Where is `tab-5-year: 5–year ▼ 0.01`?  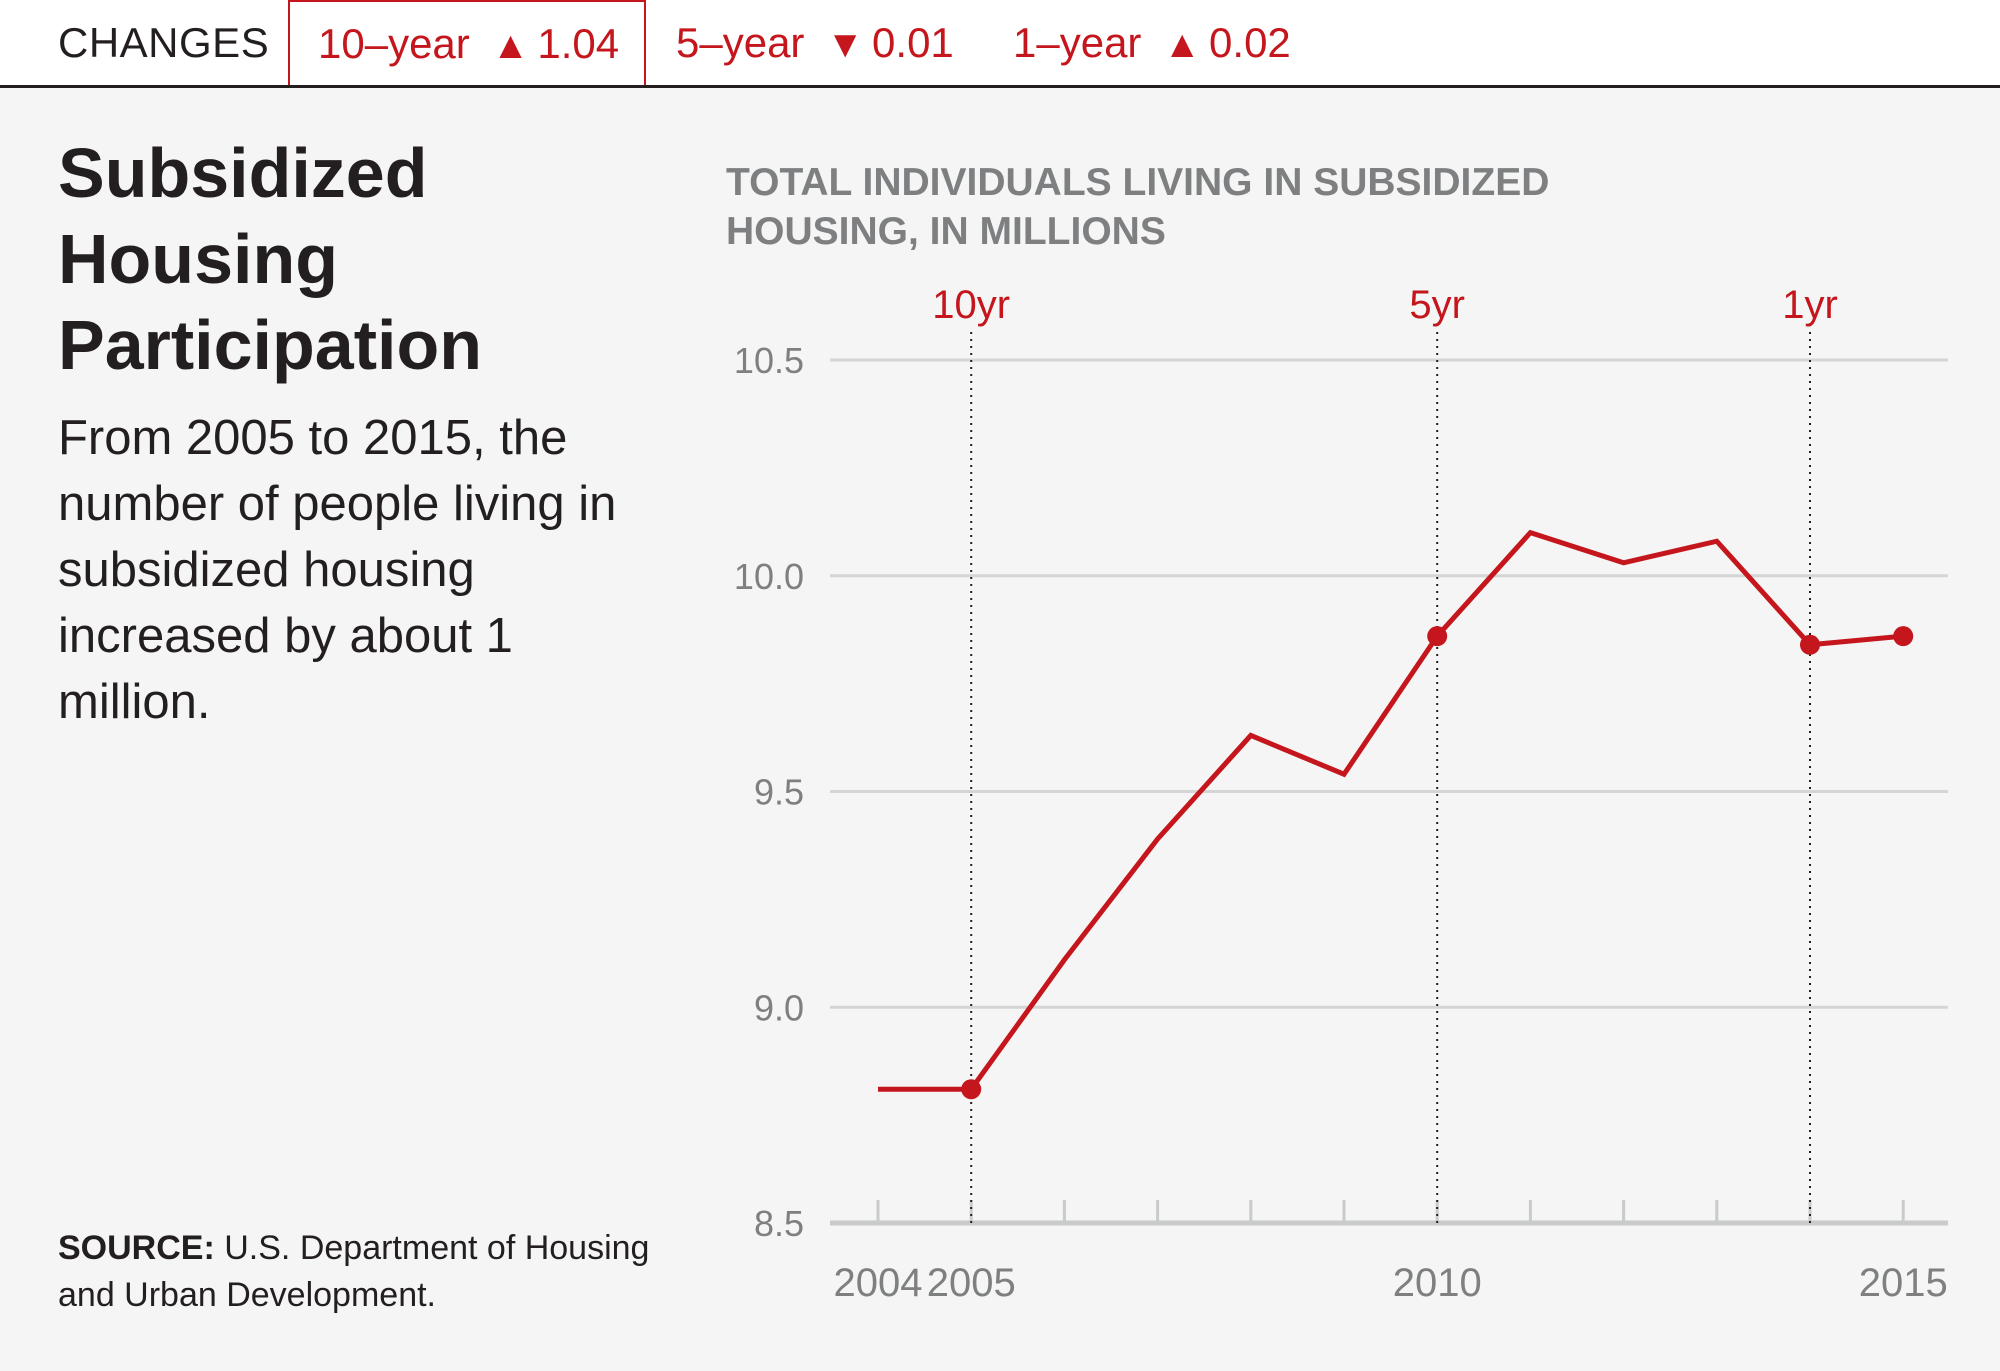 tab-5-year: 5–year ▼ 0.01 is located at coordinates (811, 42).